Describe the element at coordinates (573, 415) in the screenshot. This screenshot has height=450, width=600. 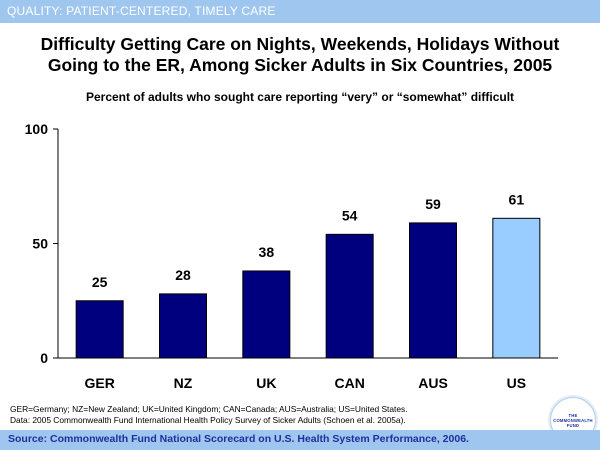
I see `logo-line-1: THE` at that location.